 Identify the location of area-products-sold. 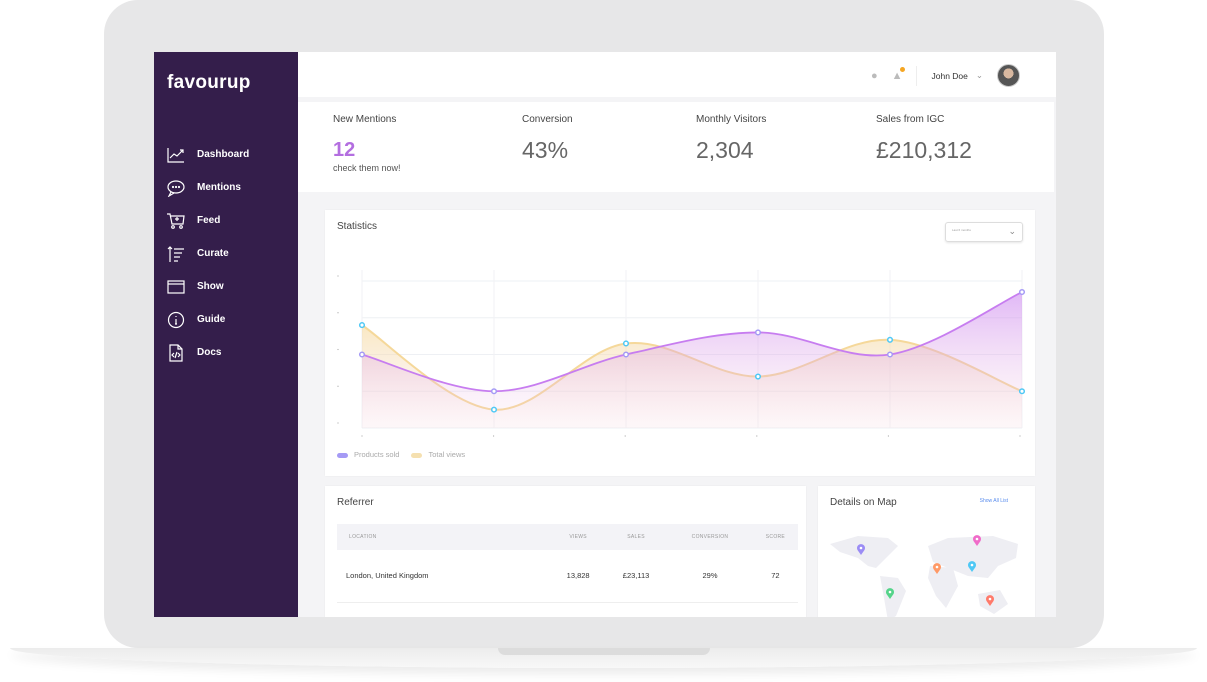
(692, 360).